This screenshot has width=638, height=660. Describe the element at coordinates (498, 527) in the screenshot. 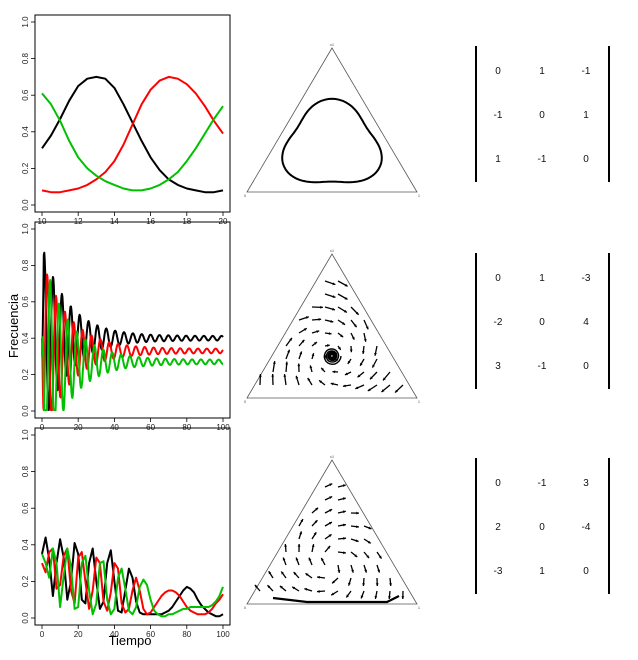

I see `matrix-cell: 2` at that location.